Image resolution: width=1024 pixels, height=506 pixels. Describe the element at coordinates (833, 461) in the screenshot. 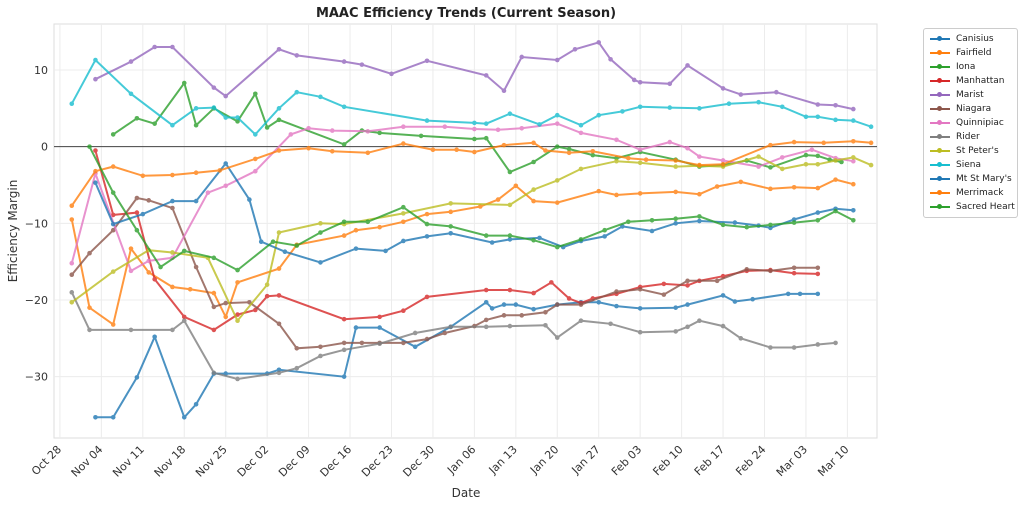

I see `x-tick-label: Mar 10` at that location.